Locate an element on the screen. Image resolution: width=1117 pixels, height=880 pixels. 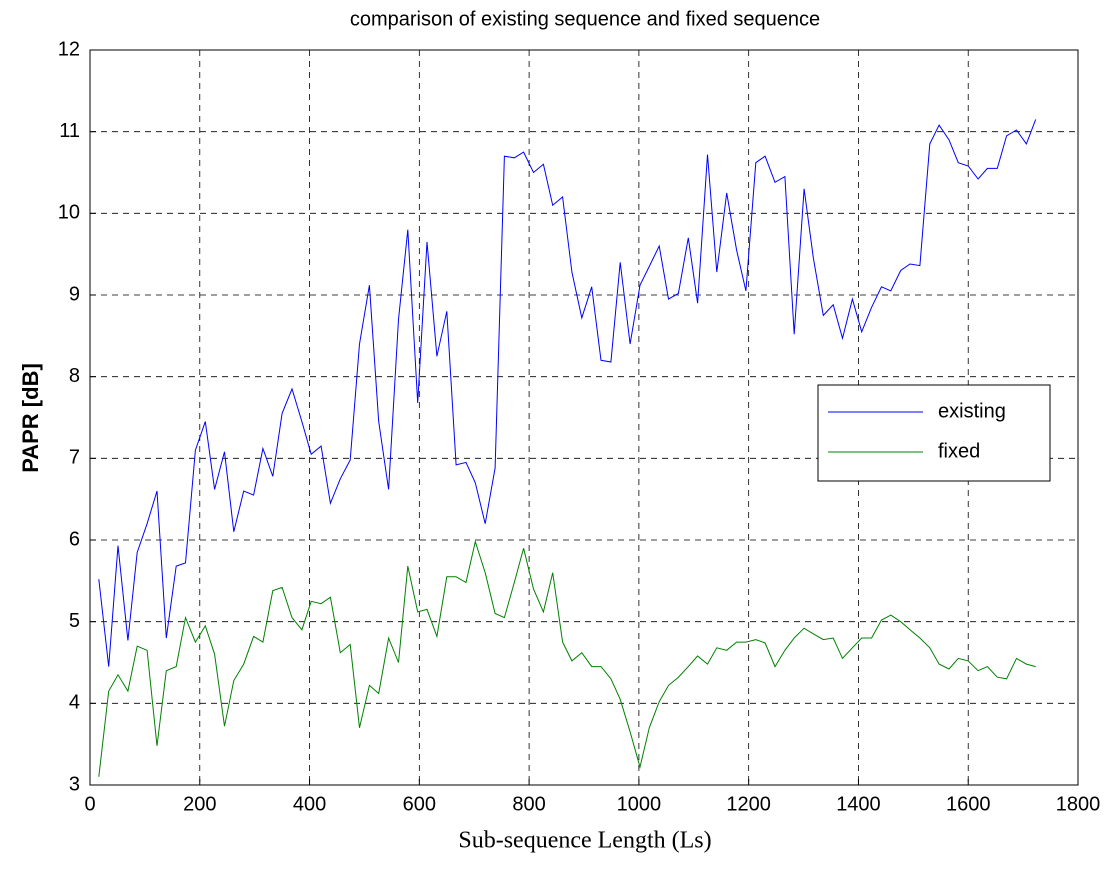
y-tick-label: 11 is located at coordinates (69, 131).